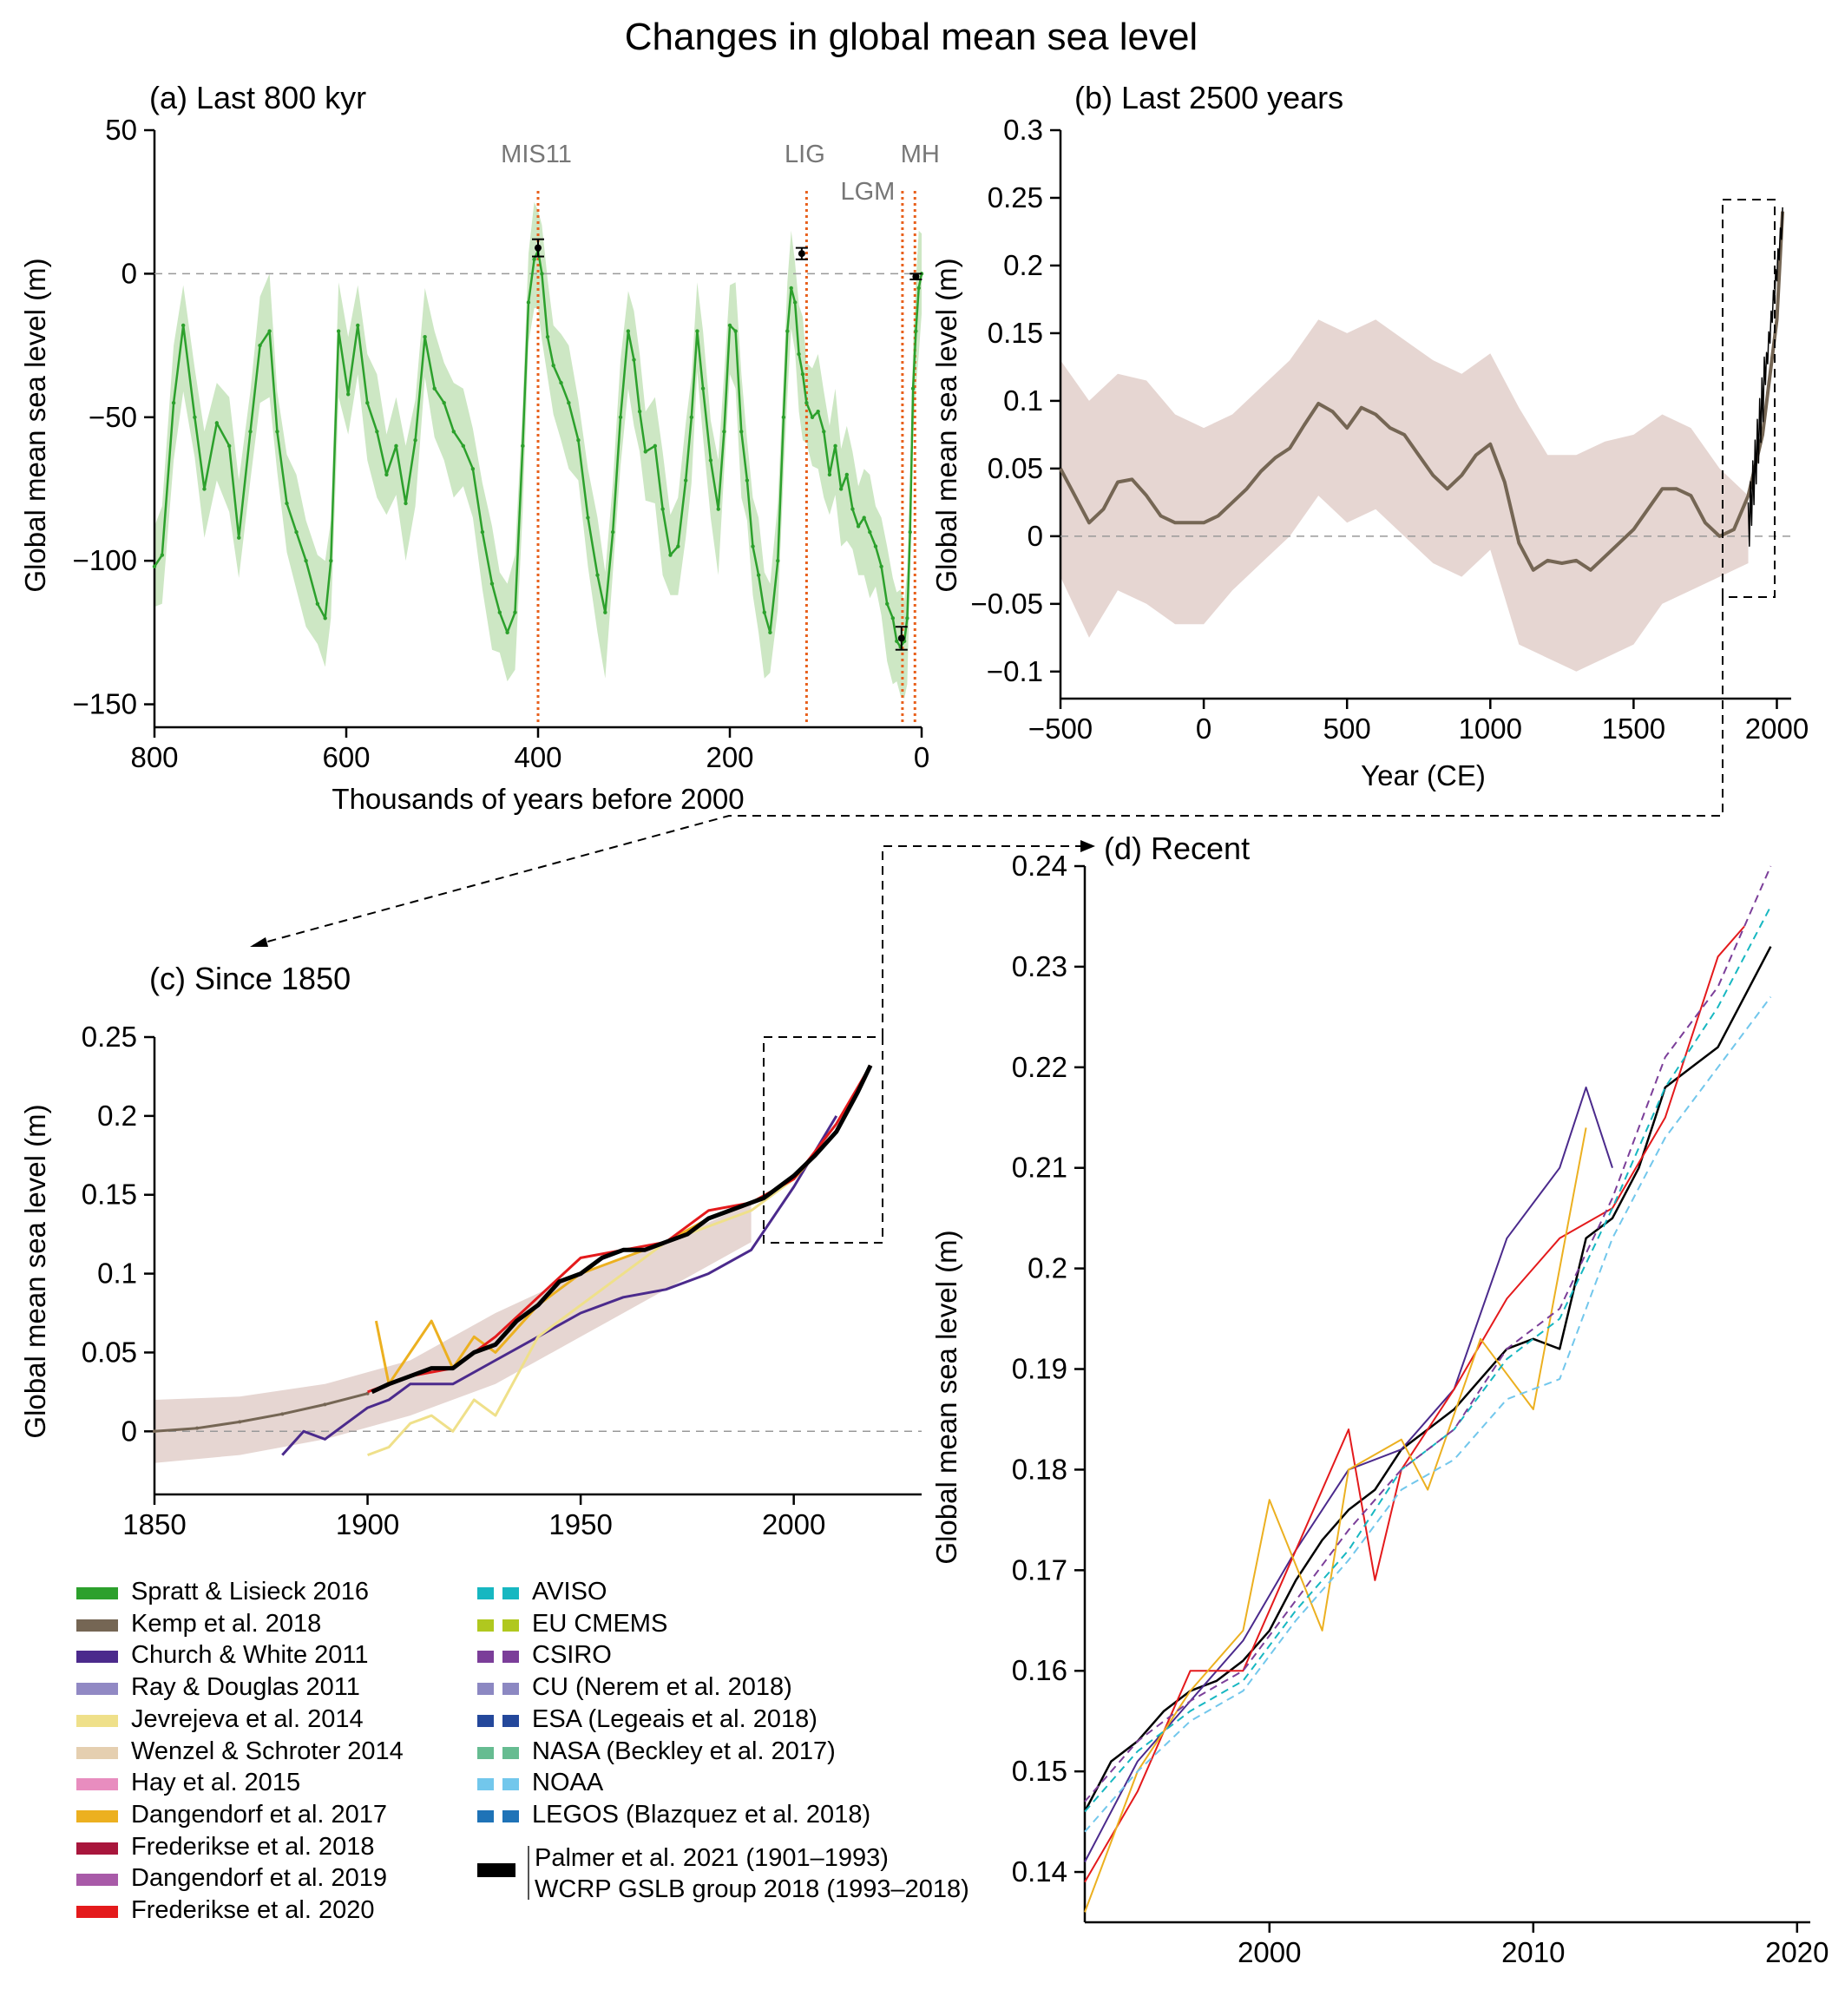 This screenshot has width=1845, height=2016. I want to click on panel-b-y-tick-label: −0.05, so click(1007, 604).